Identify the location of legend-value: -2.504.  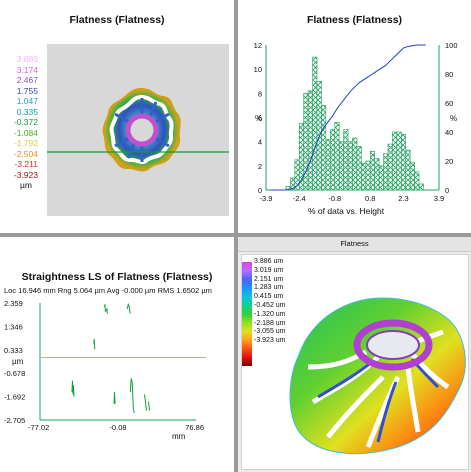
(25, 153).